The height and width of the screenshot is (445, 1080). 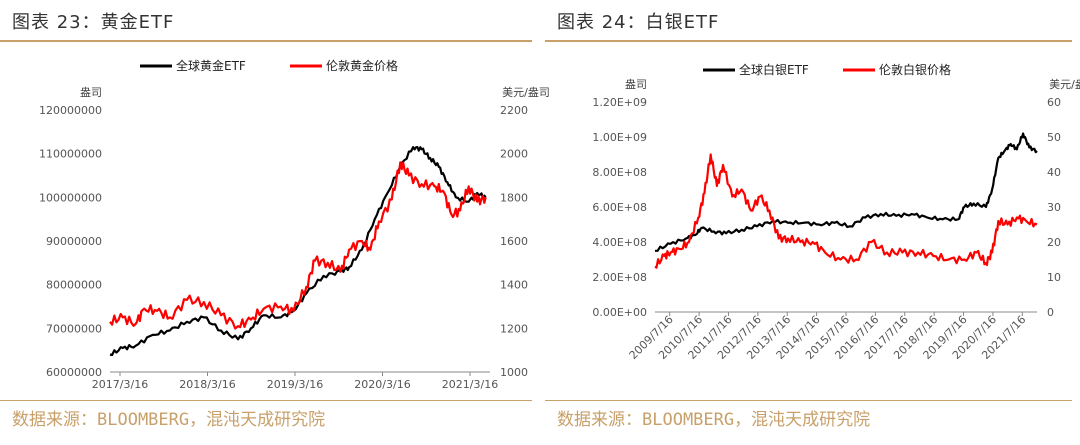 What do you see at coordinates (1054, 277) in the screenshot?
I see `right-axis-tick-label: 10` at bounding box center [1054, 277].